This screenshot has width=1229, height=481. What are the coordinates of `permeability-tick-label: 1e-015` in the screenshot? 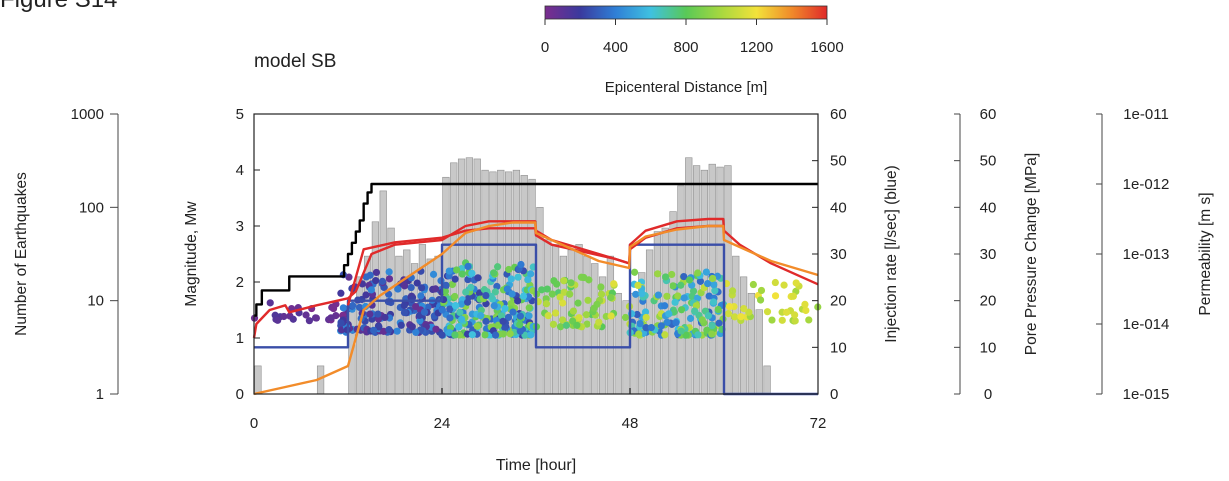 It's located at (1146, 394).